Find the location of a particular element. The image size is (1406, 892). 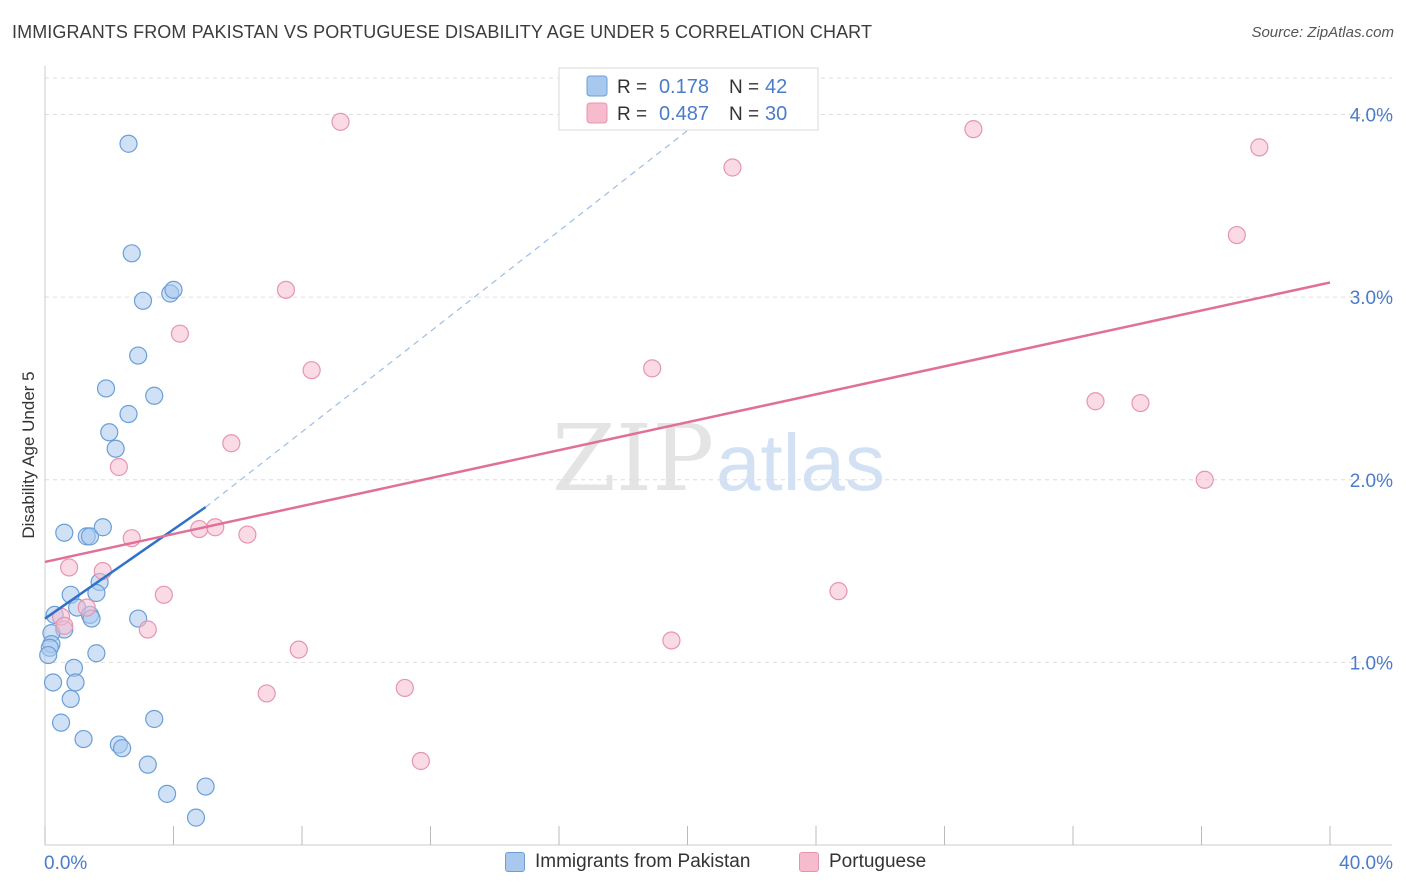

y-tick-label: 4.0% is located at coordinates (1371, 116).